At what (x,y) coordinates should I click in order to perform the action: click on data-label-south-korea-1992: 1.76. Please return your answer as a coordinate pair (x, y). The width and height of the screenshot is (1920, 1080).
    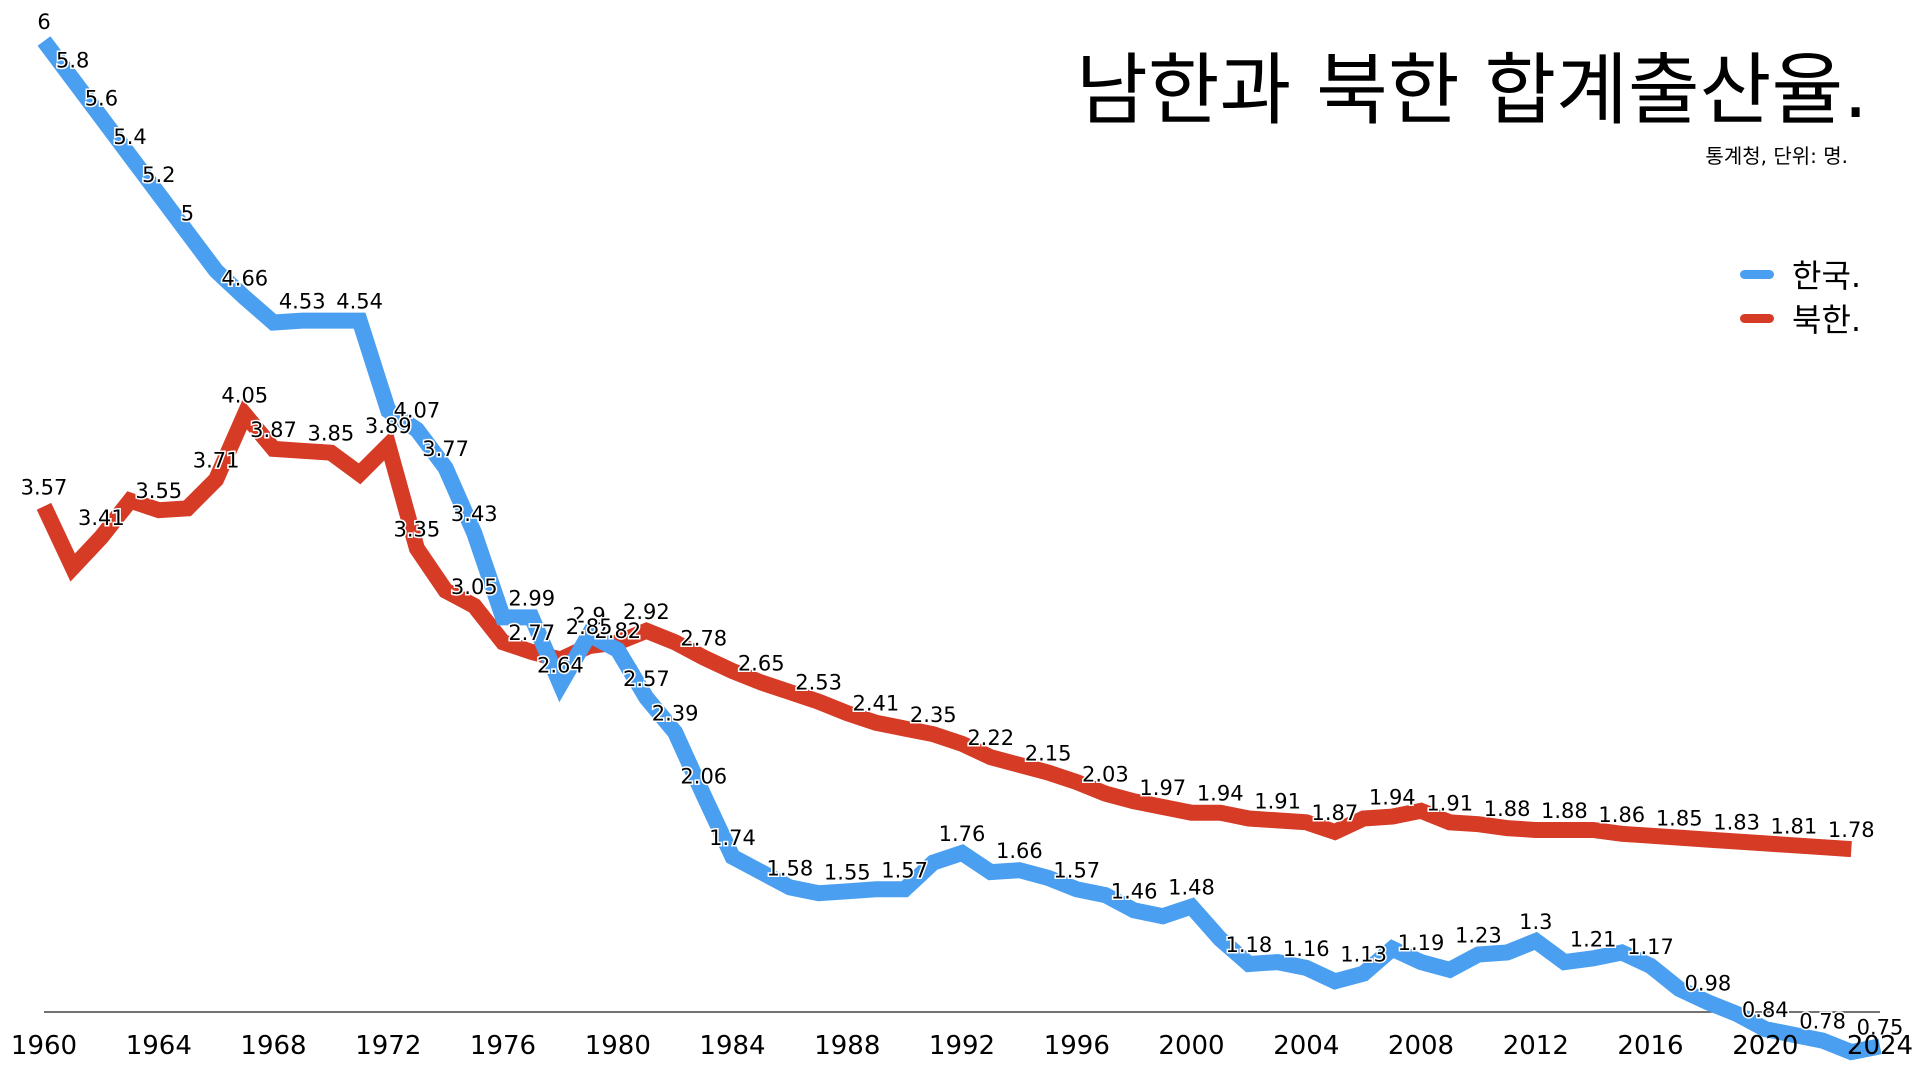
    Looking at the image, I should click on (962, 834).